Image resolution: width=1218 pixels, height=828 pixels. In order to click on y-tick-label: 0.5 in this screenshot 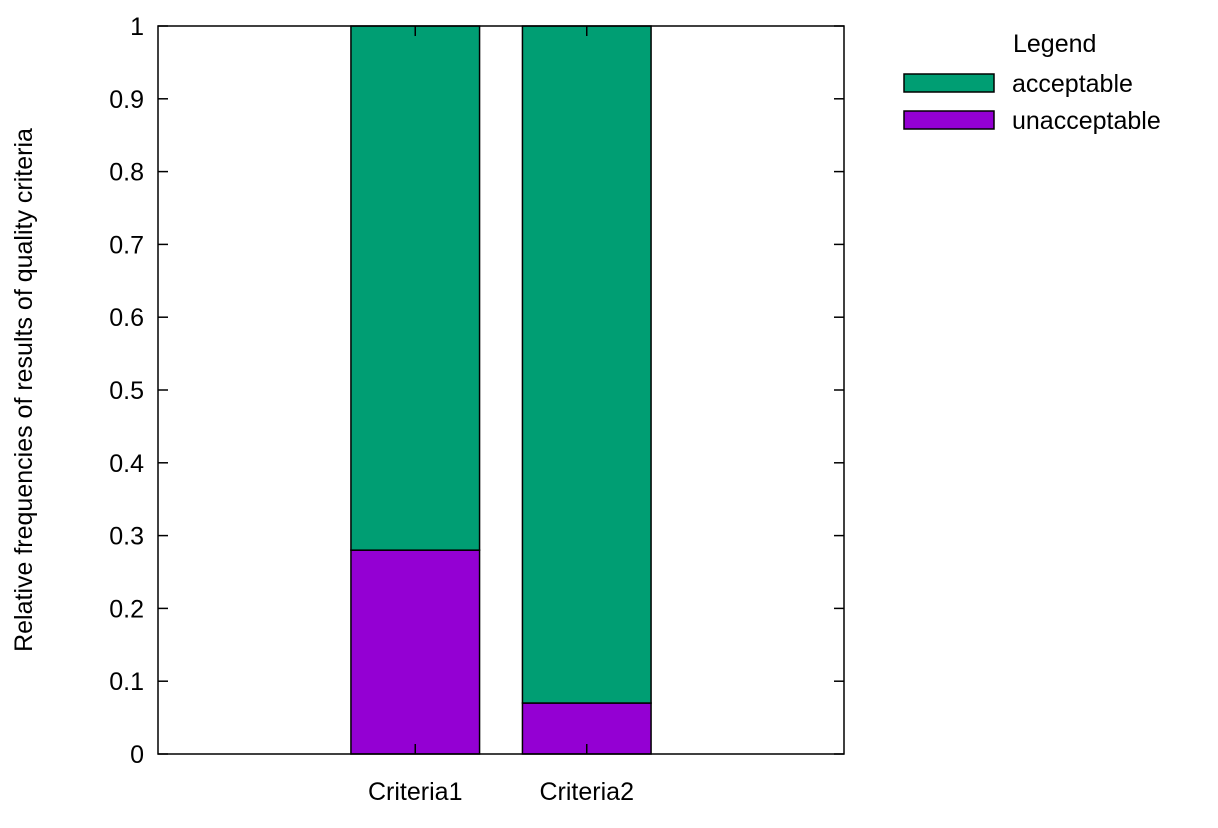, I will do `click(126, 391)`.